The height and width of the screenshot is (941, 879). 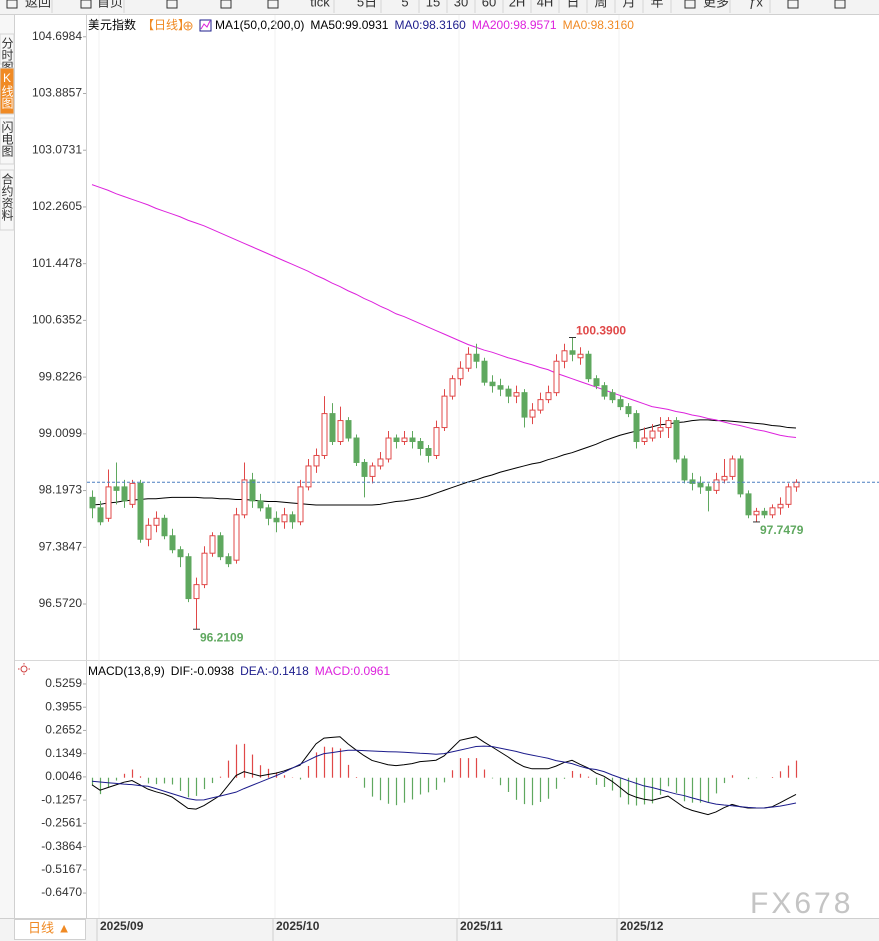 I want to click on side-tab-label: 合约资料, so click(x=7, y=196).